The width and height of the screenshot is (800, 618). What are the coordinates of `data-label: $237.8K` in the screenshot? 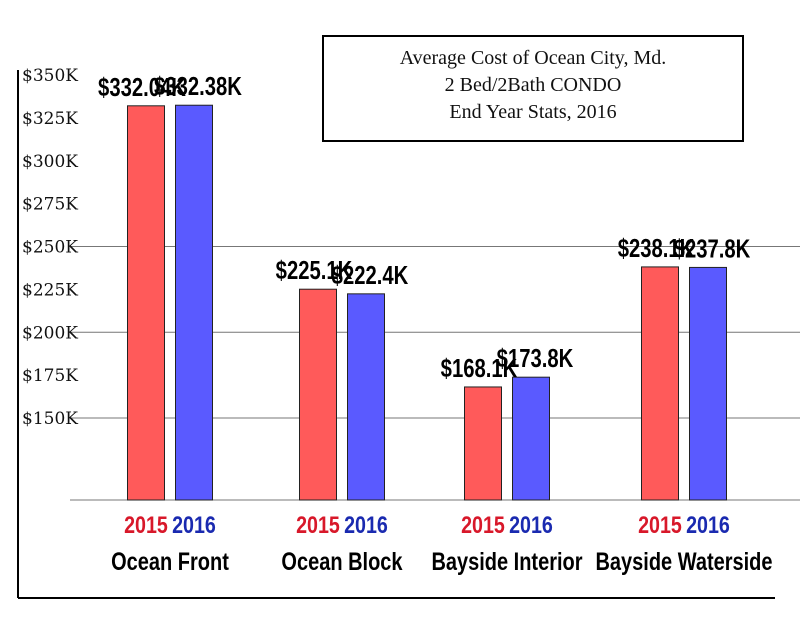 It's located at (712, 248).